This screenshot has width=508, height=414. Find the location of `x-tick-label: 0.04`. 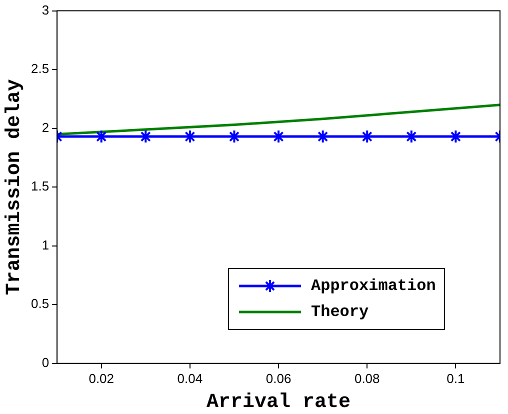

x-tick-label: 0.04 is located at coordinates (190, 378).